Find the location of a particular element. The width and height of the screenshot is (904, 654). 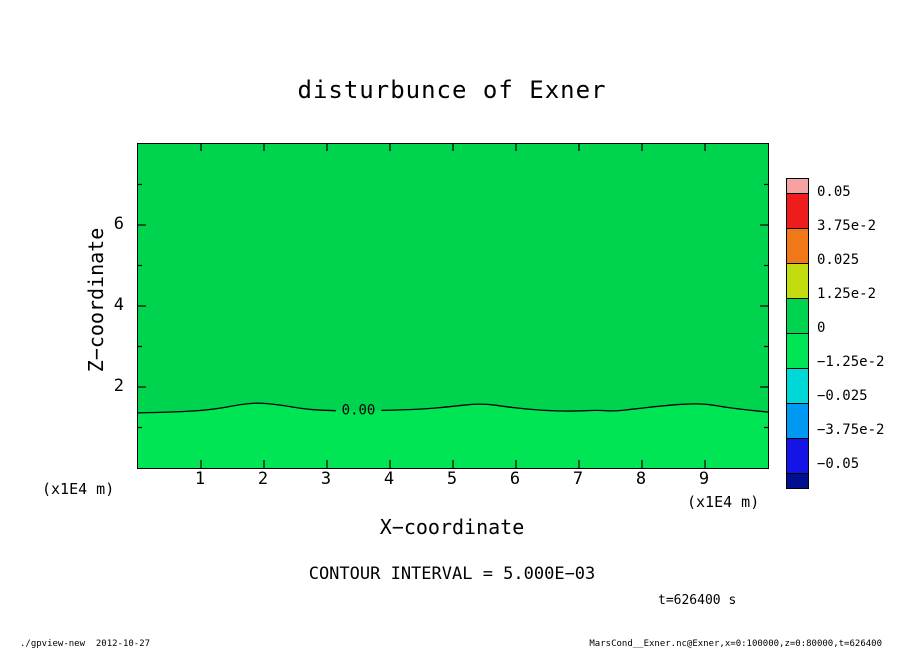

contour-fill-below-zero is located at coordinates (453, 435).